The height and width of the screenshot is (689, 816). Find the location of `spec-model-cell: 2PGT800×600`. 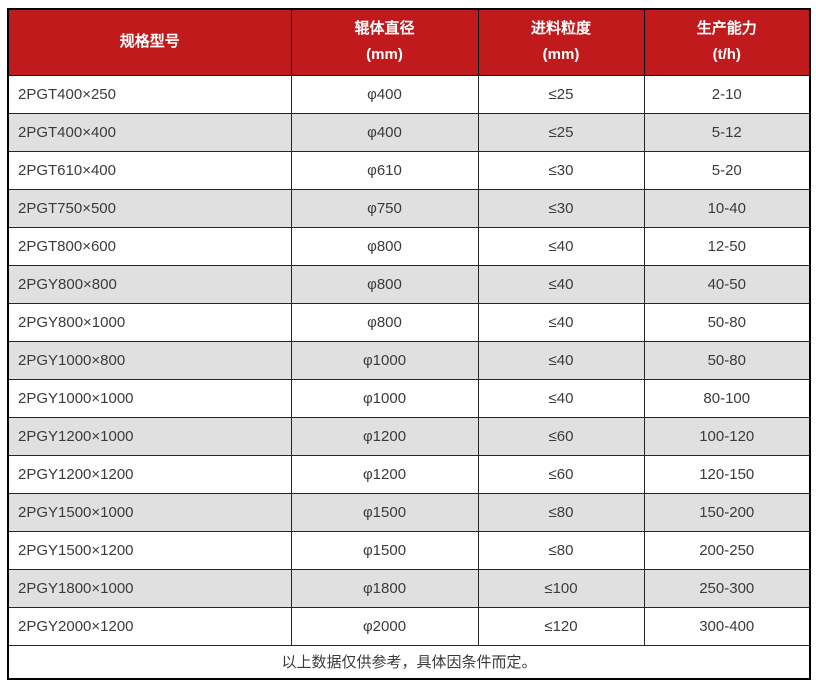

spec-model-cell: 2PGT800×600 is located at coordinates (149, 246).